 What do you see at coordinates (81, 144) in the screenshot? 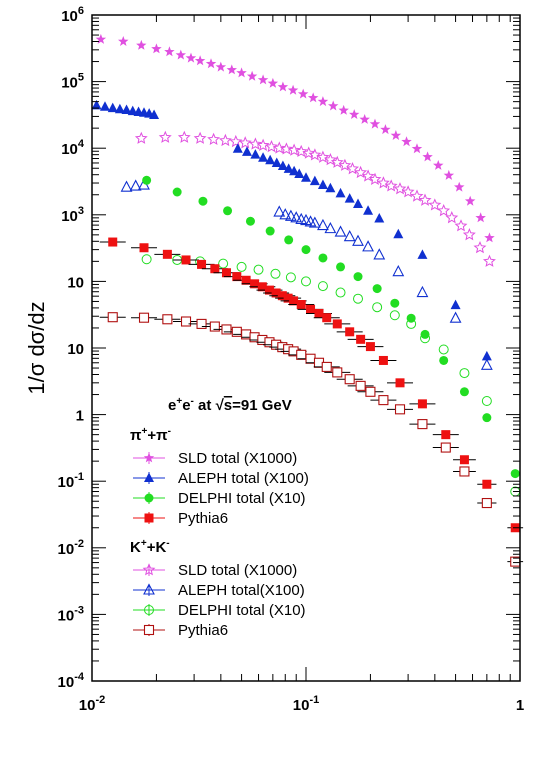
I see `tick-exponent: 4` at bounding box center [81, 144].